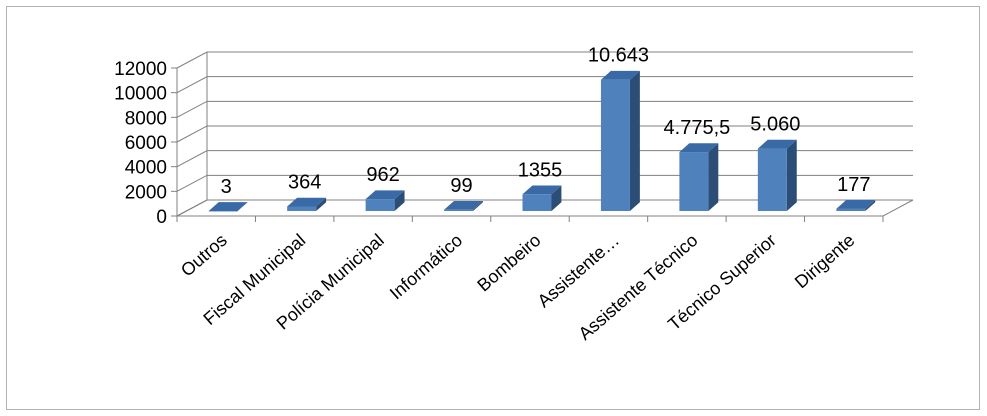 The image size is (987, 416). Describe the element at coordinates (775, 125) in the screenshot. I see `data-label: 5.060` at that location.